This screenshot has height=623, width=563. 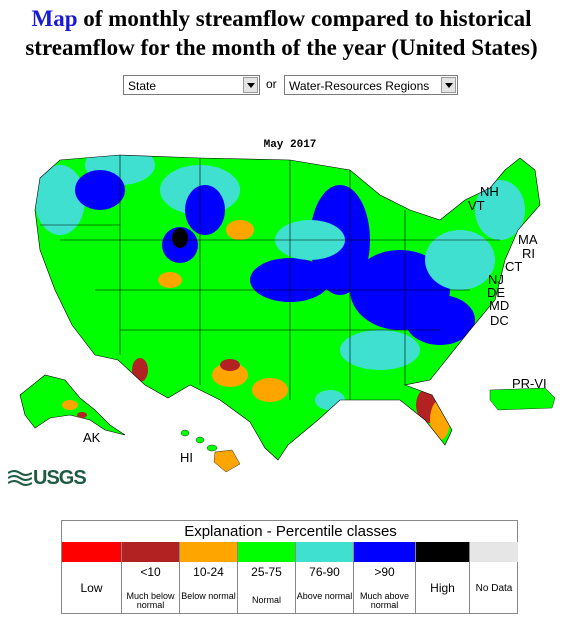 I want to click on usgs-wave-icon, so click(x=20, y=478).